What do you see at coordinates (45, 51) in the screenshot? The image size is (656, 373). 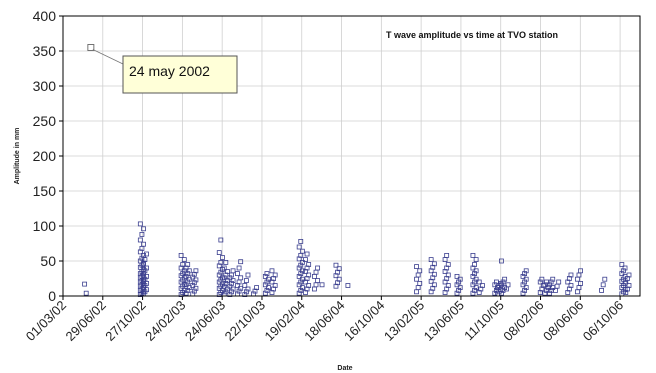 I see `y-tick-label: 350` at bounding box center [45, 51].